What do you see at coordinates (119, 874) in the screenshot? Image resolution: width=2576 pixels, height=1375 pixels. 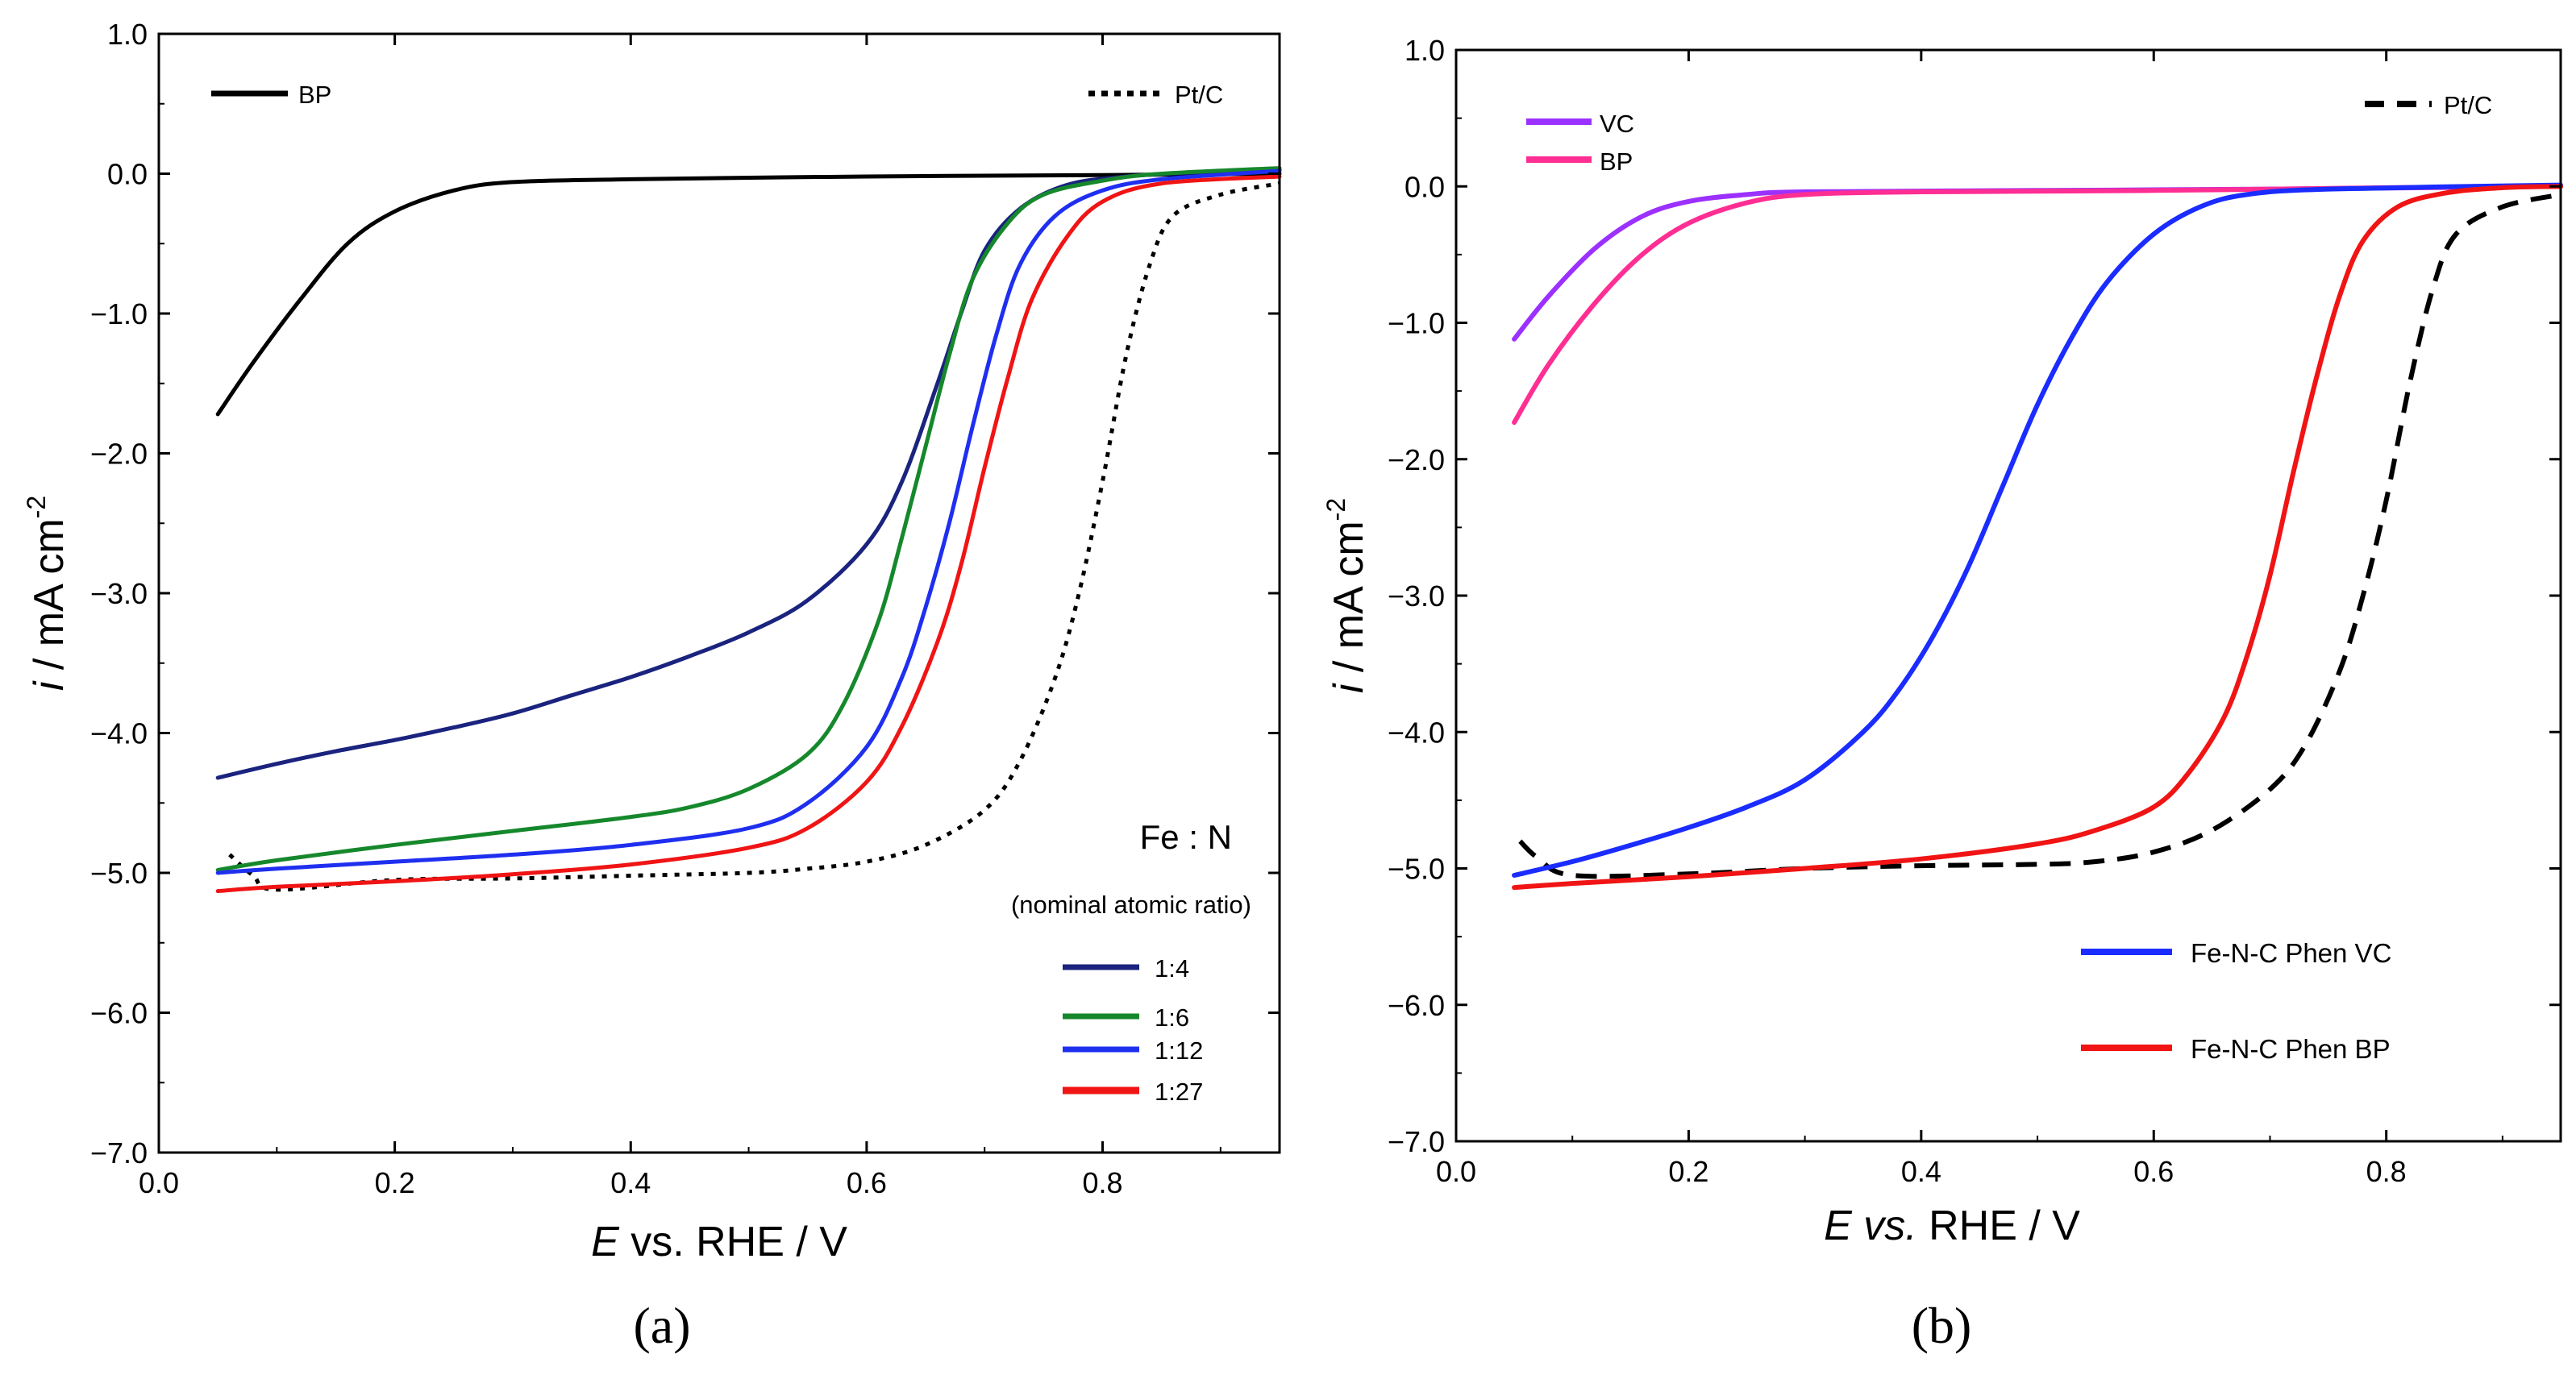 I see `panel-a-y-tick-label: −5.0` at bounding box center [119, 874].